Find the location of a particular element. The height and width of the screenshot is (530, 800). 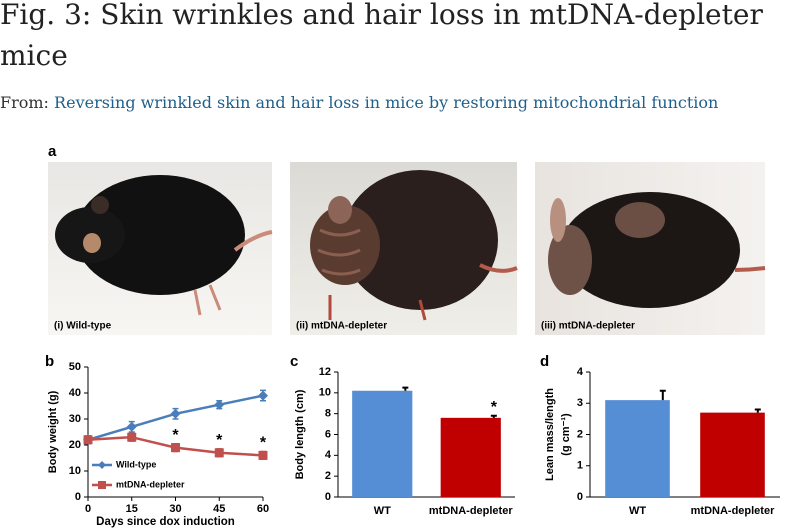

y-tick-label: 6 is located at coordinates (328, 434).